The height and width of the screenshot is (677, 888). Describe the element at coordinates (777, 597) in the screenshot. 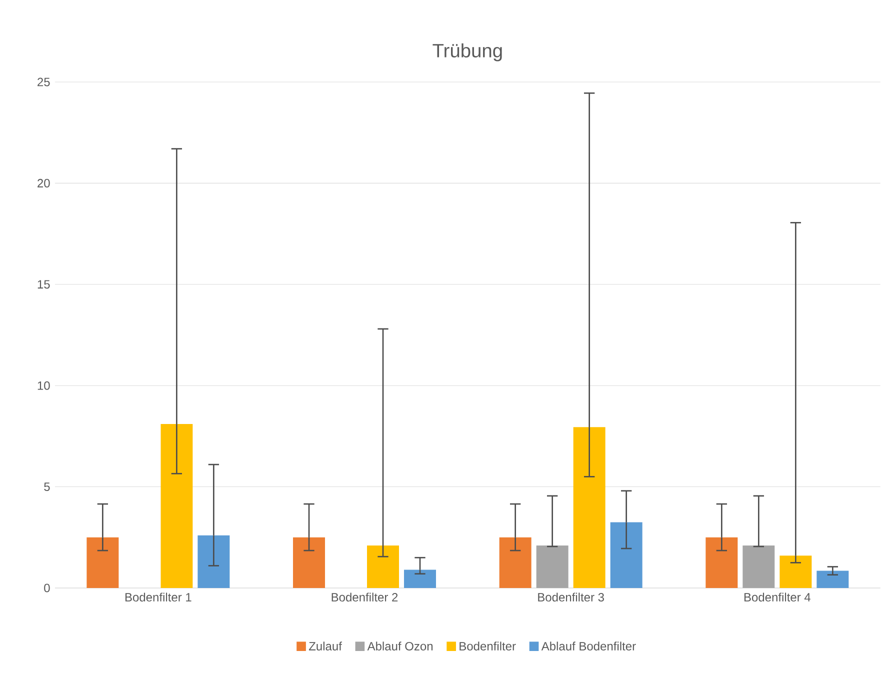

I see `x-tick-label: Bodenfilter 4` at that location.